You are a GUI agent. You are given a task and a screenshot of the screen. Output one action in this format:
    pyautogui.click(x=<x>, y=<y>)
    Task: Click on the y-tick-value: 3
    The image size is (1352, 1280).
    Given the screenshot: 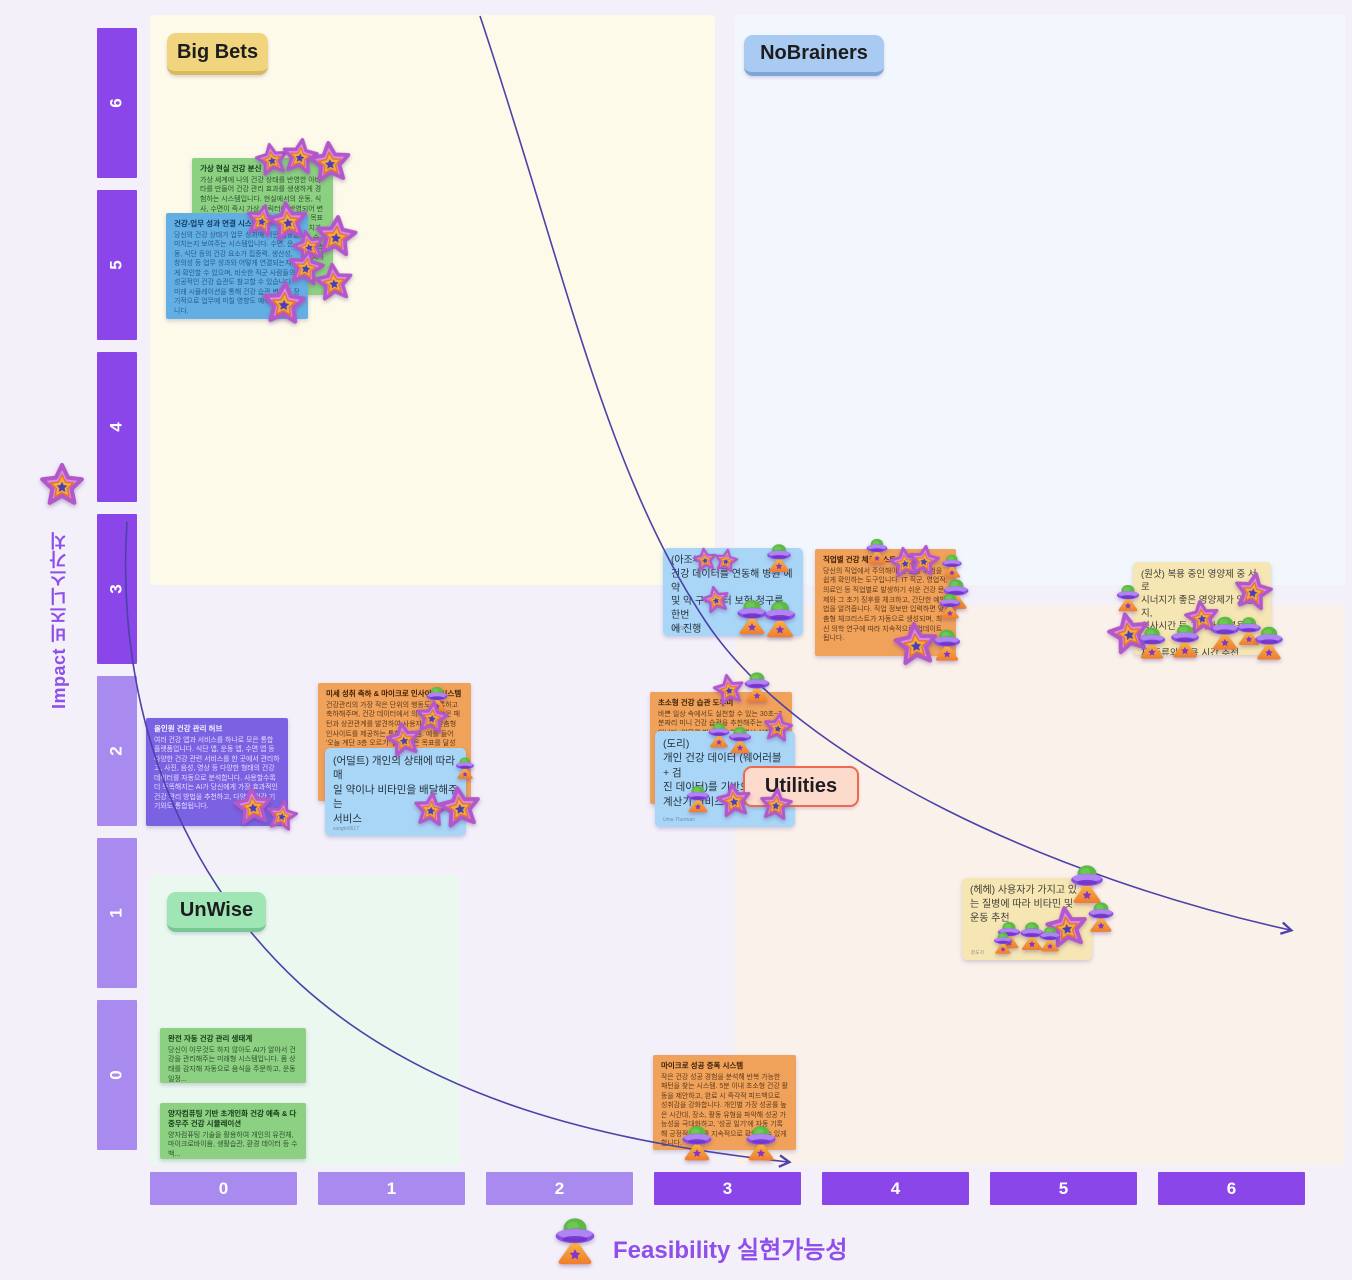 What is the action you would take?
    pyautogui.click(x=116, y=589)
    